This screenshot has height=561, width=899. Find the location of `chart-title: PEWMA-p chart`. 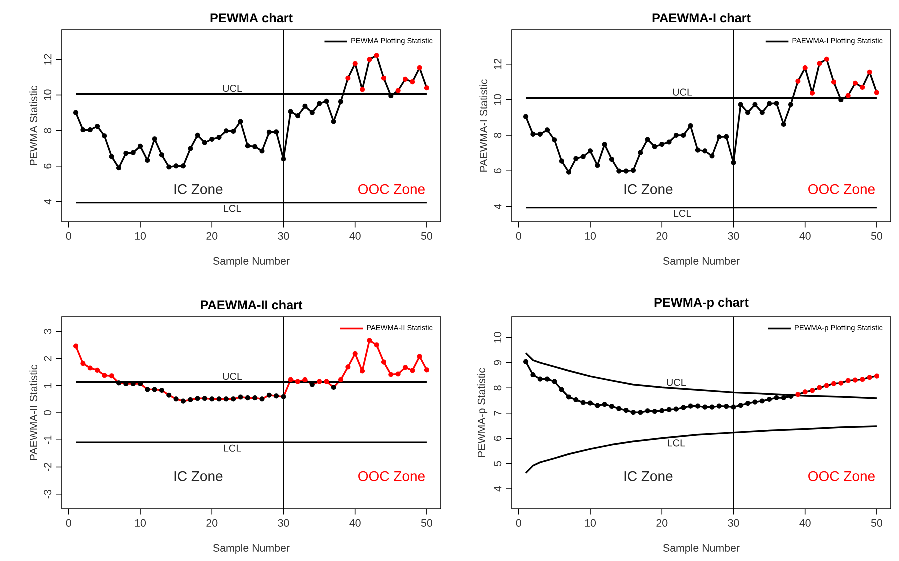

chart-title: PEWMA-p chart is located at coordinates (701, 304).